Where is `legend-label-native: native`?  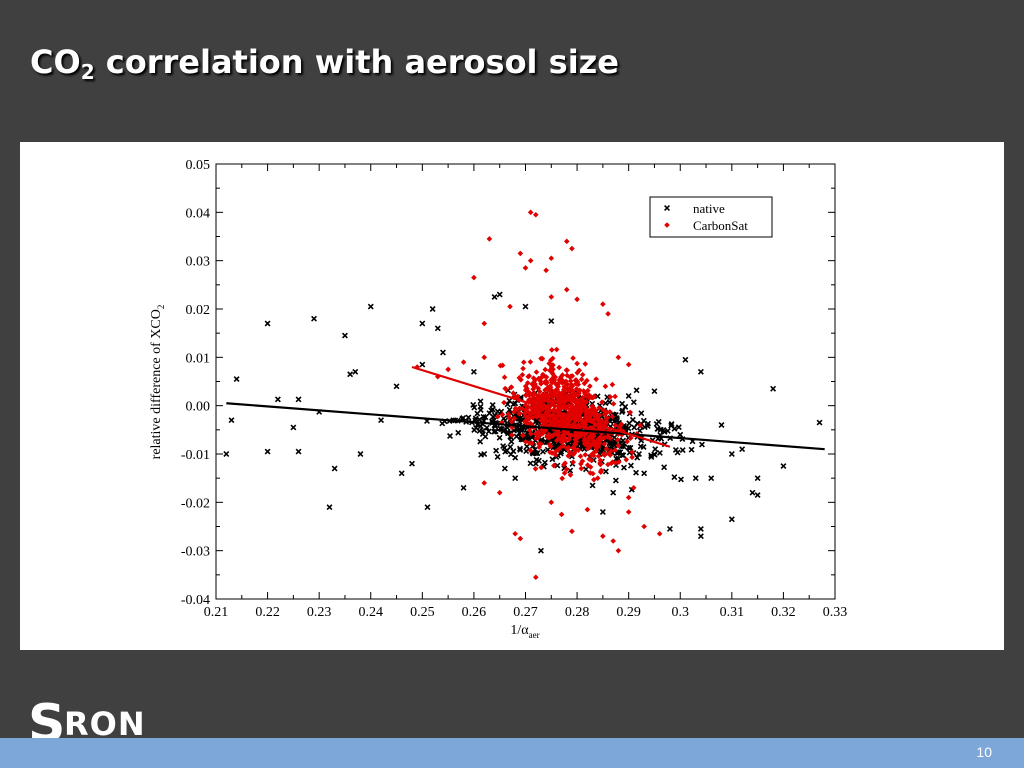
legend-label-native: native is located at coordinates (709, 208).